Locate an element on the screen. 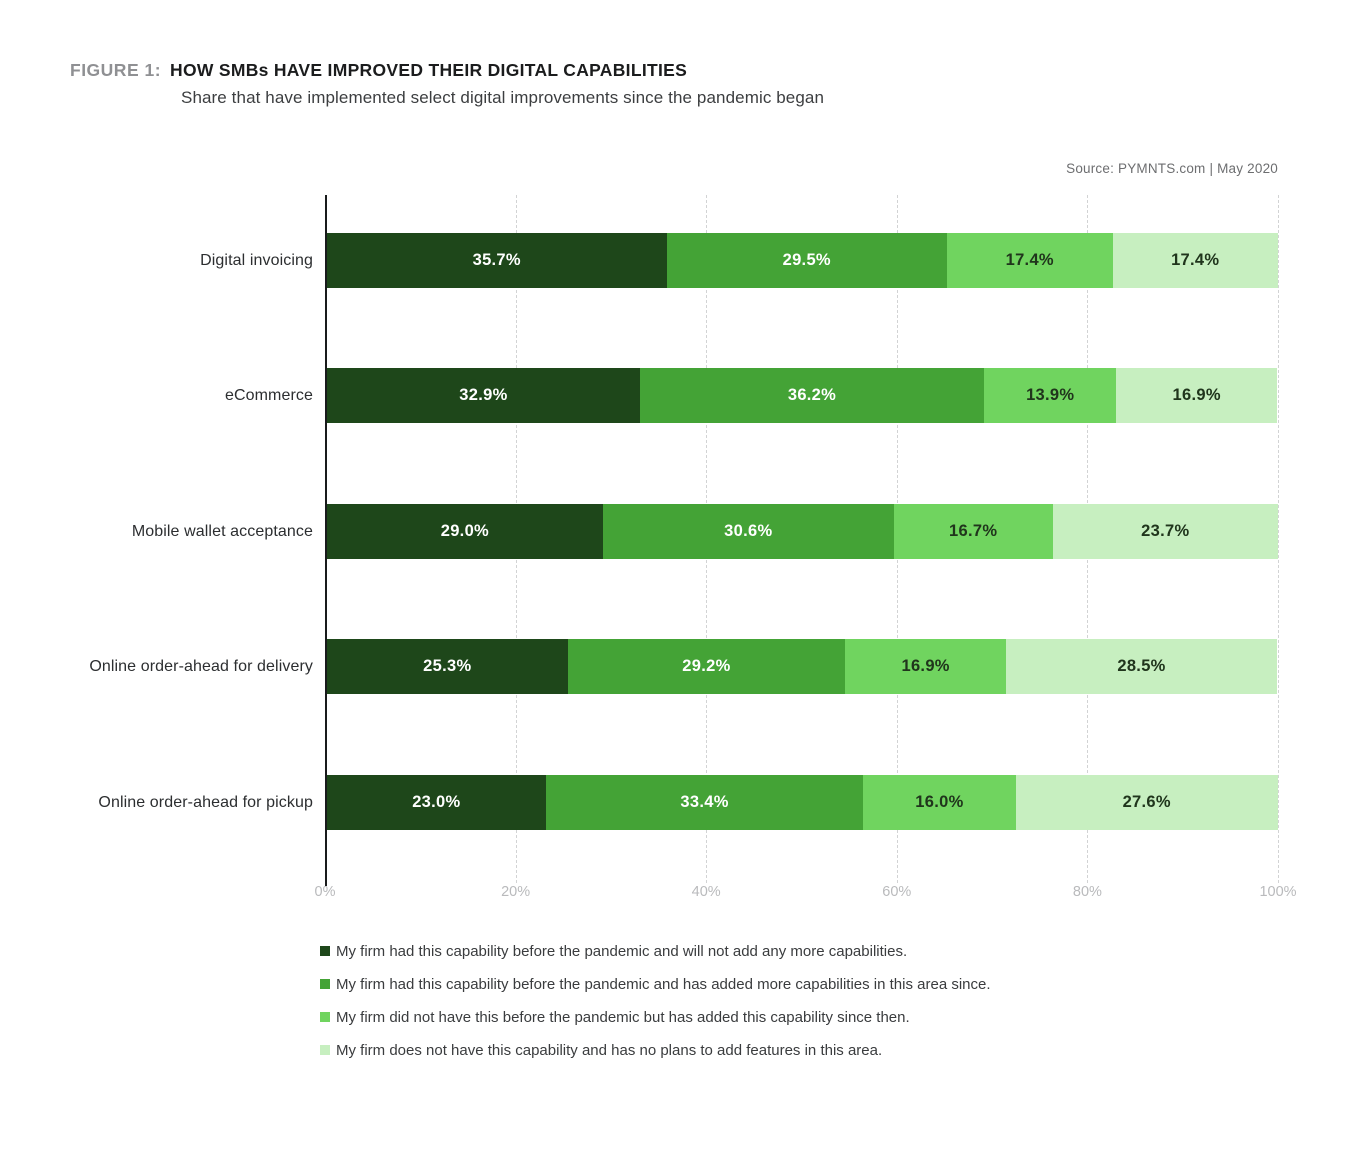 The width and height of the screenshot is (1354, 1154). bar-segment: 16.7% is located at coordinates (973, 531).